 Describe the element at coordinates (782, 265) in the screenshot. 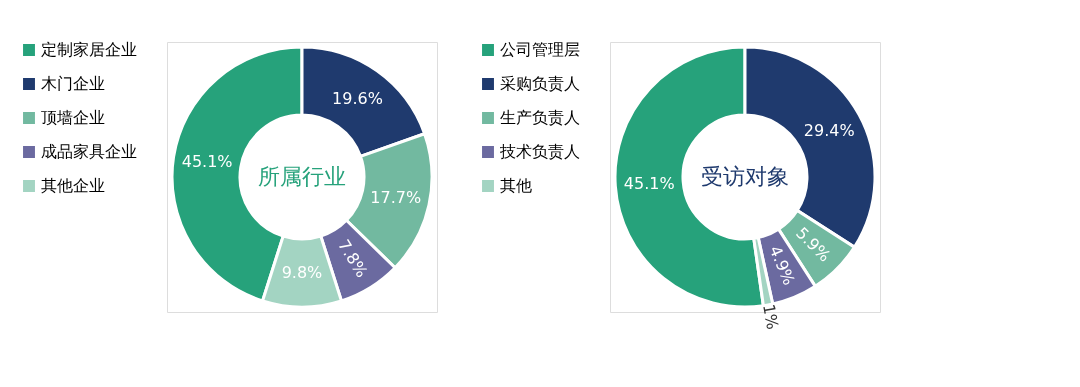

I see `data-label: 4.9%` at that location.